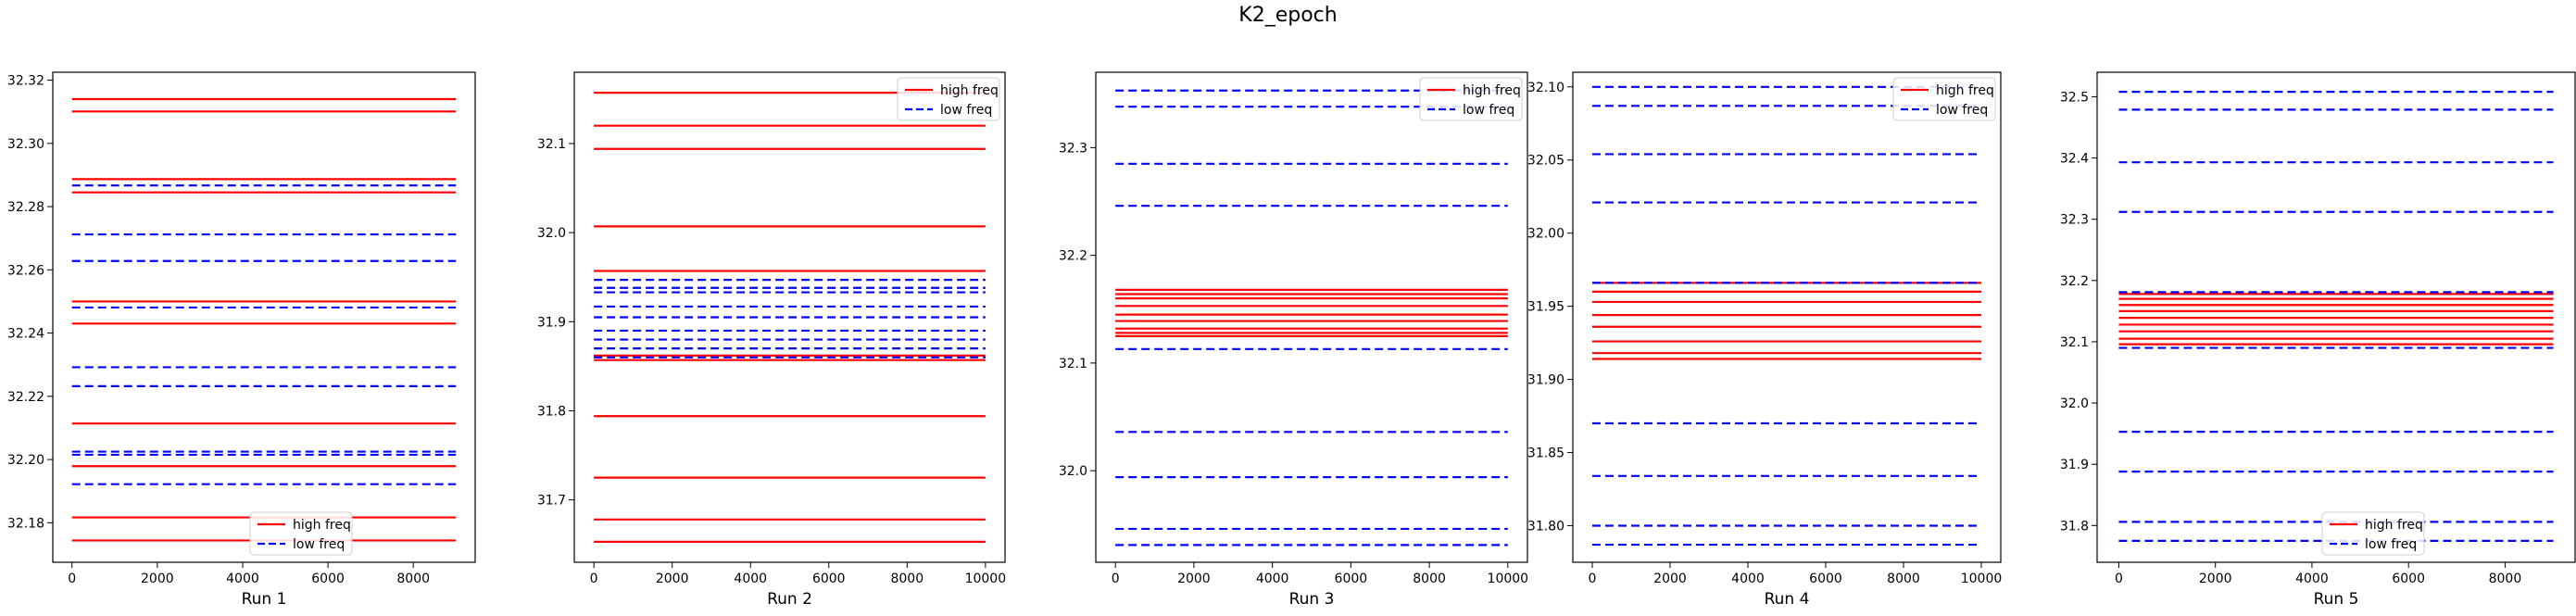 Image resolution: width=2576 pixels, height=616 pixels. Describe the element at coordinates (2074, 159) in the screenshot. I see `y-tick-label: 32.4` at that location.